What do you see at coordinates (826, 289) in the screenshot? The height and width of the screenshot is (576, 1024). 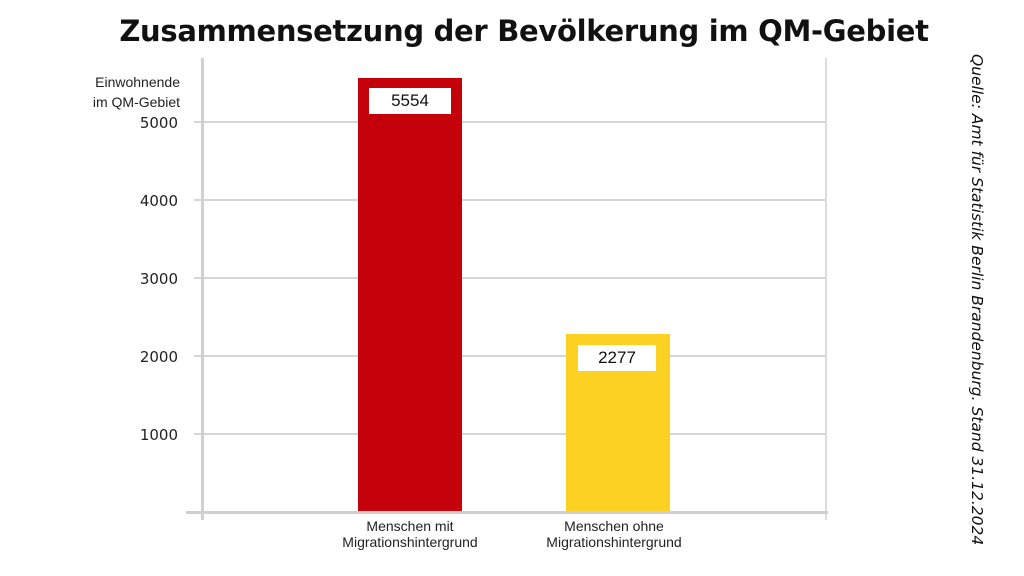 I see `plot-right-border` at bounding box center [826, 289].